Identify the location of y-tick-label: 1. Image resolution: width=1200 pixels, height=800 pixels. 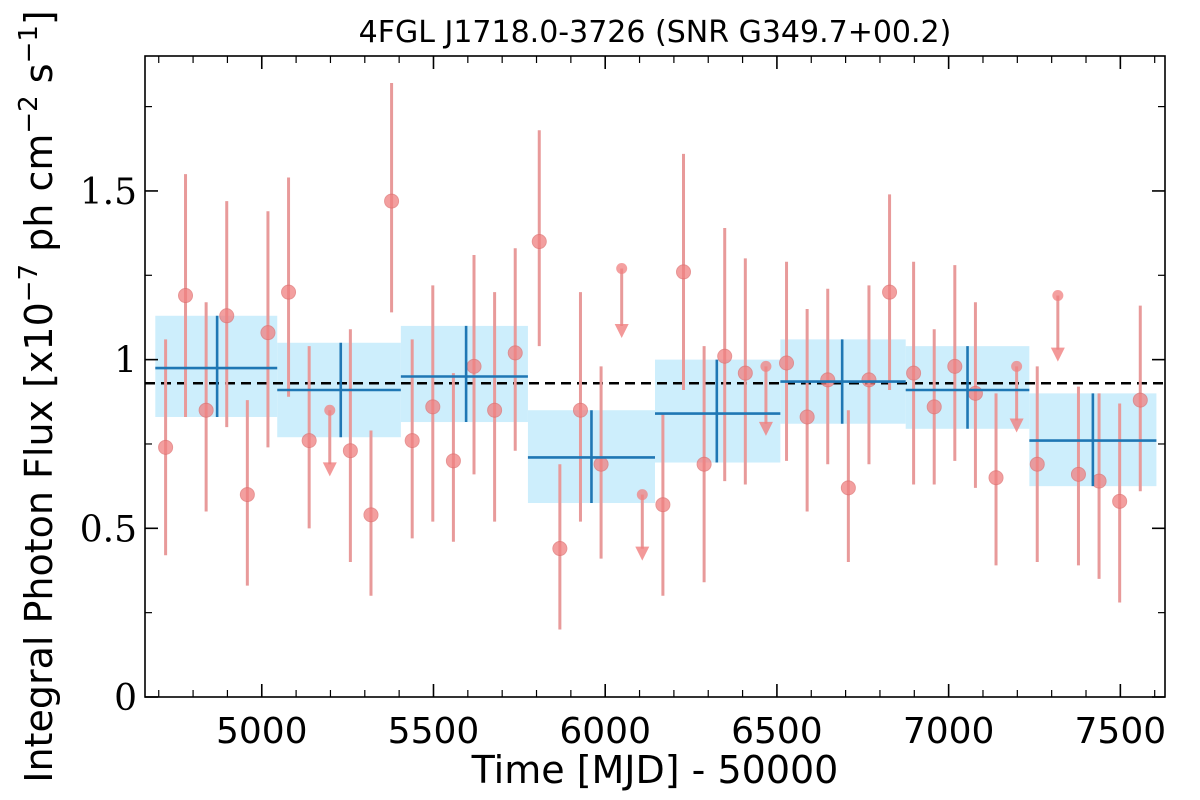
(125, 361).